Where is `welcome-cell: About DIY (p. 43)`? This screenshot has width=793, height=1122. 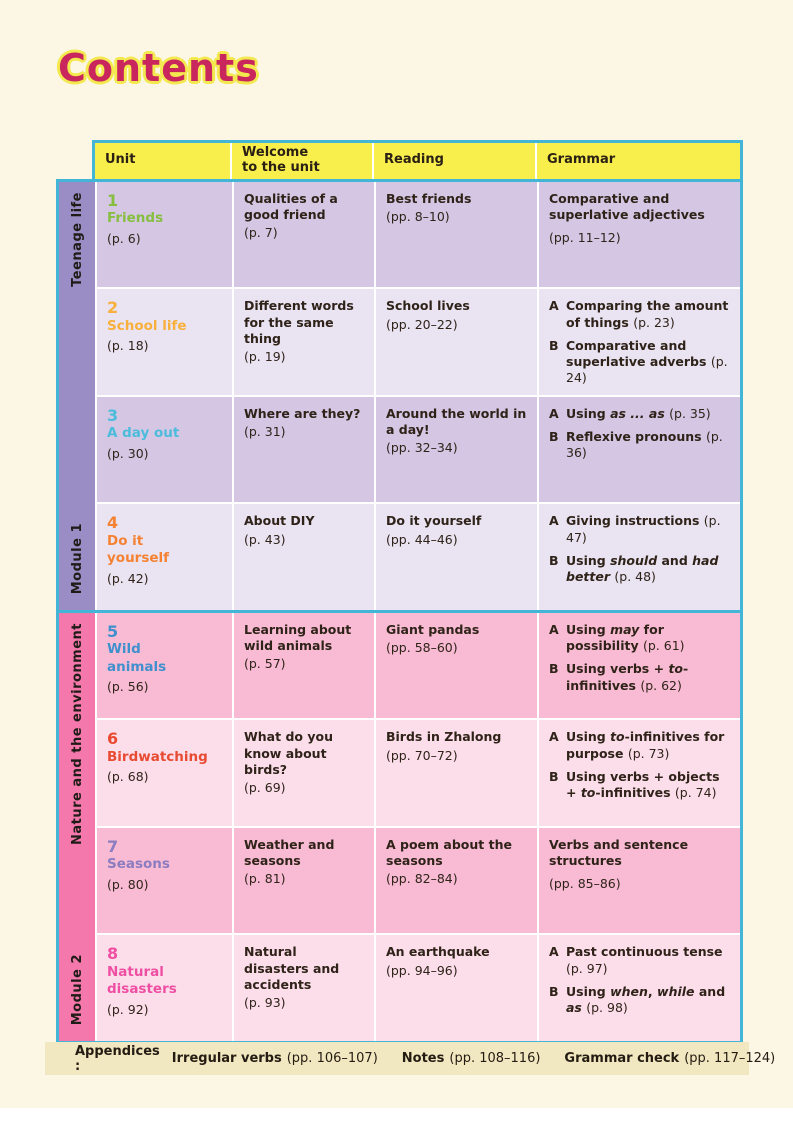
welcome-cell: About DIY (p. 43) is located at coordinates (304, 557).